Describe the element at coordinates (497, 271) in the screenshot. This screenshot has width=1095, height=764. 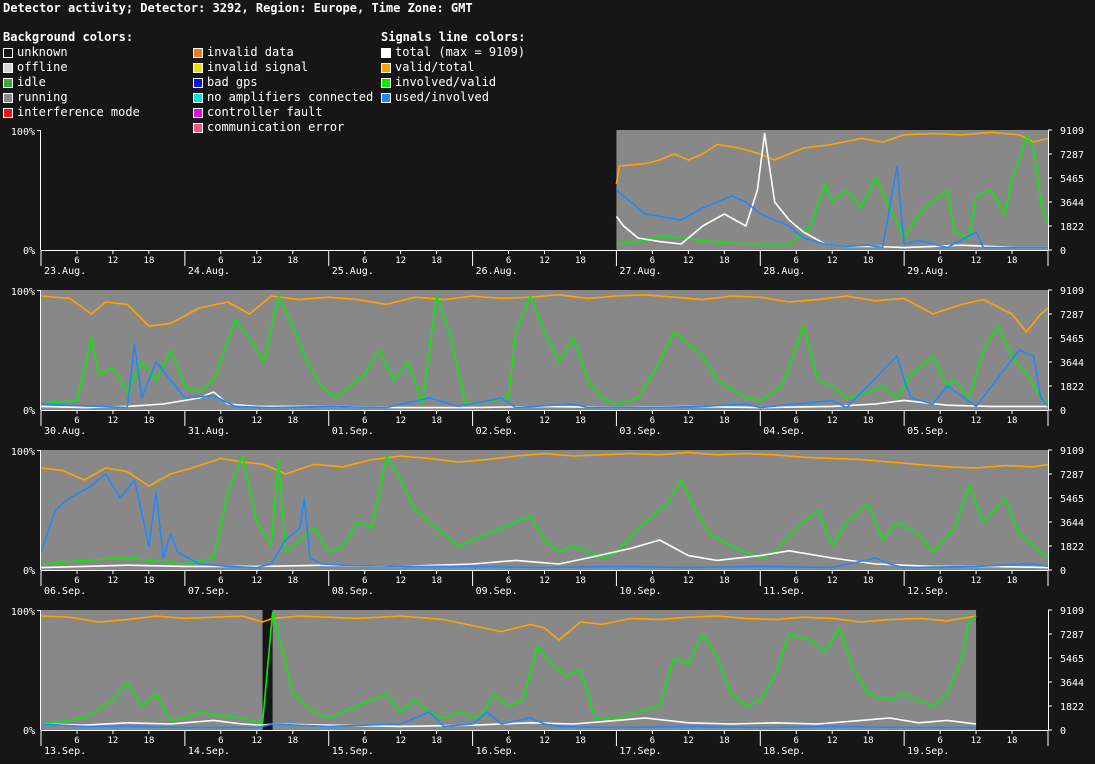
I see `day-label: 26.Aug.` at that location.